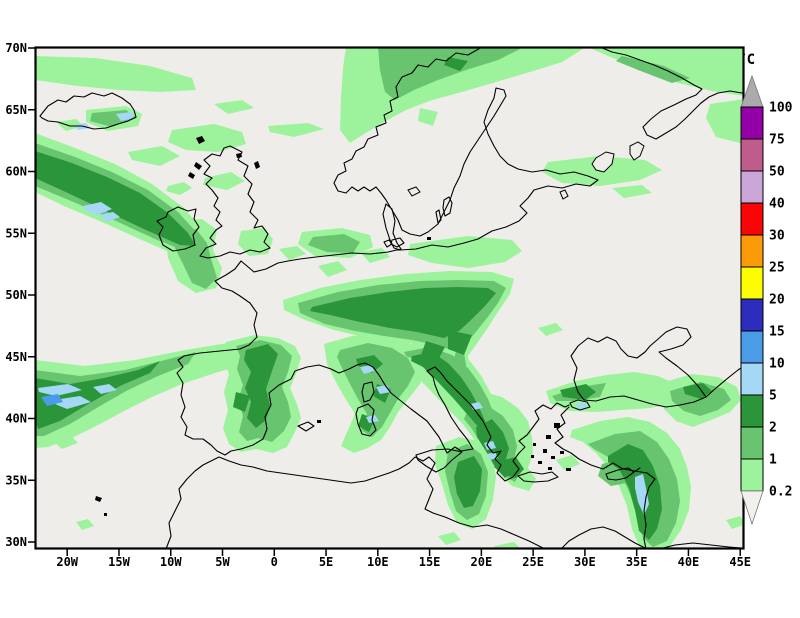 The image size is (800, 618). What do you see at coordinates (16, 172) in the screenshot?
I see `lat-tick-label-60N: 60N` at bounding box center [16, 172].